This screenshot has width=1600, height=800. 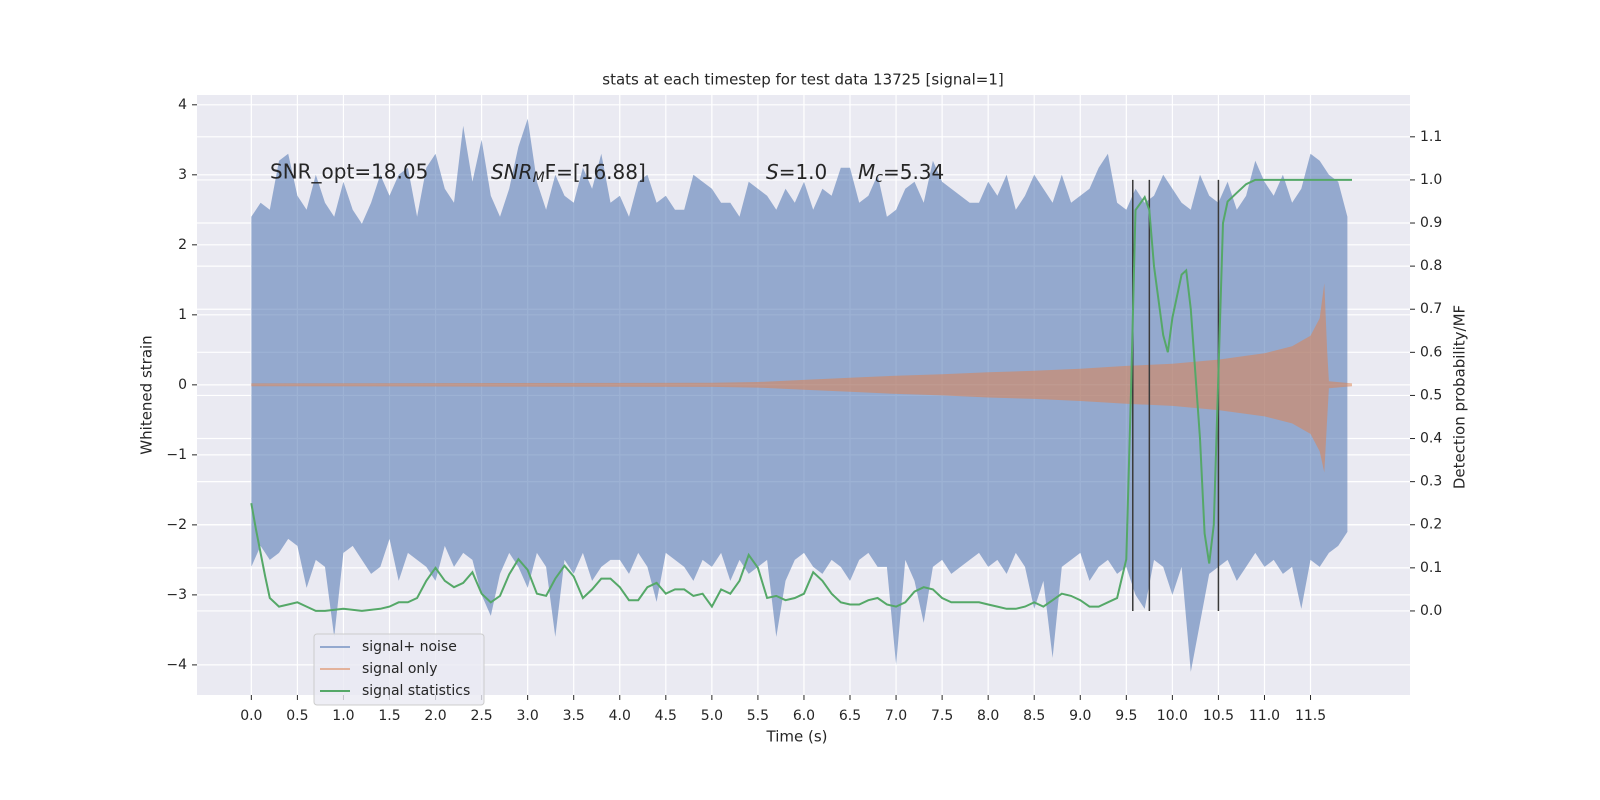 I want to click on x-tick-label: 10.5, so click(x=1218, y=716).